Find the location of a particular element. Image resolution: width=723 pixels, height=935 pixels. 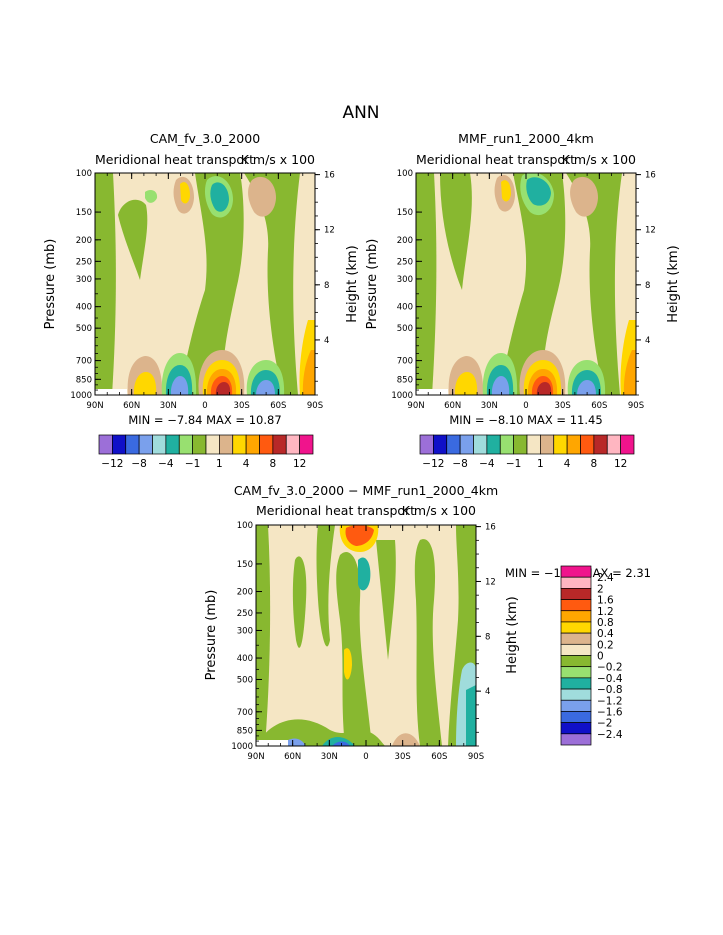

mmf-neg-band-north is located at coordinates (426, 284).